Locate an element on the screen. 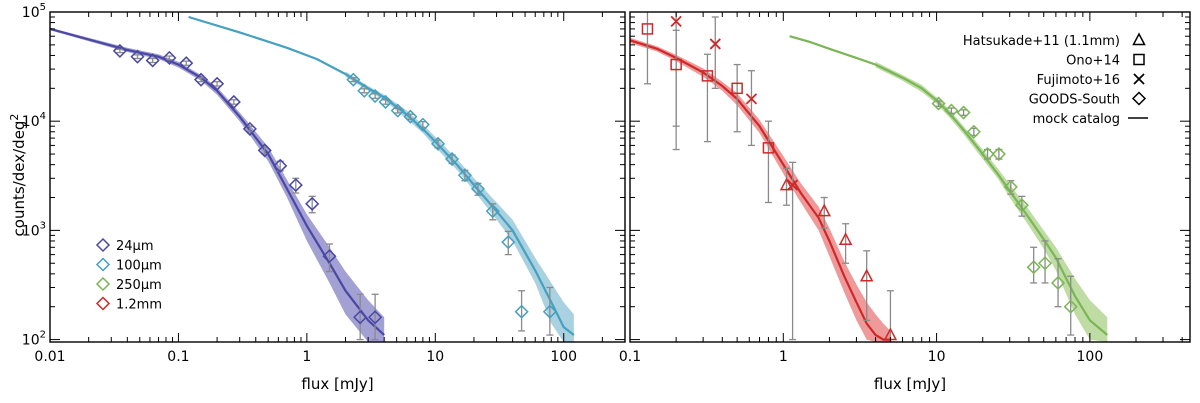 Image resolution: width=1200 pixels, height=403 pixels. y-tick-label: 10² is located at coordinates (34, 339).